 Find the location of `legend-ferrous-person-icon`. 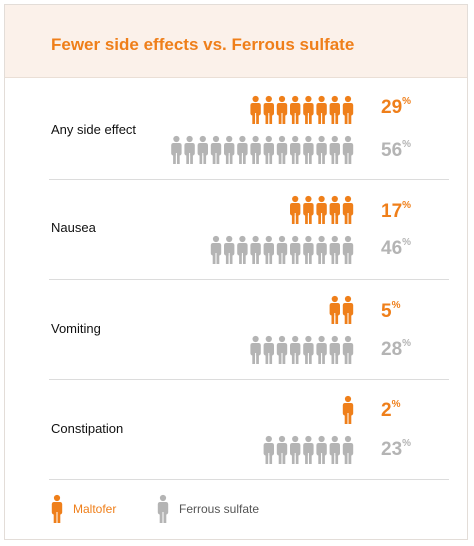

legend-ferrous-person-icon is located at coordinates (163, 508).